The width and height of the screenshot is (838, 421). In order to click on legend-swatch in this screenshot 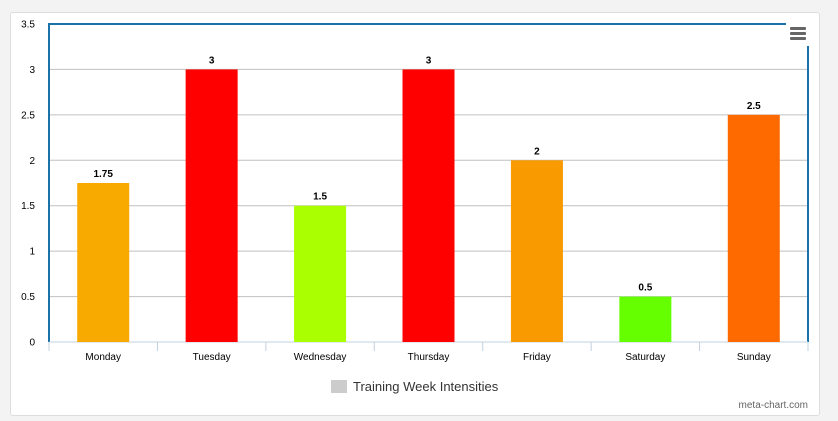, I will do `click(339, 386)`.